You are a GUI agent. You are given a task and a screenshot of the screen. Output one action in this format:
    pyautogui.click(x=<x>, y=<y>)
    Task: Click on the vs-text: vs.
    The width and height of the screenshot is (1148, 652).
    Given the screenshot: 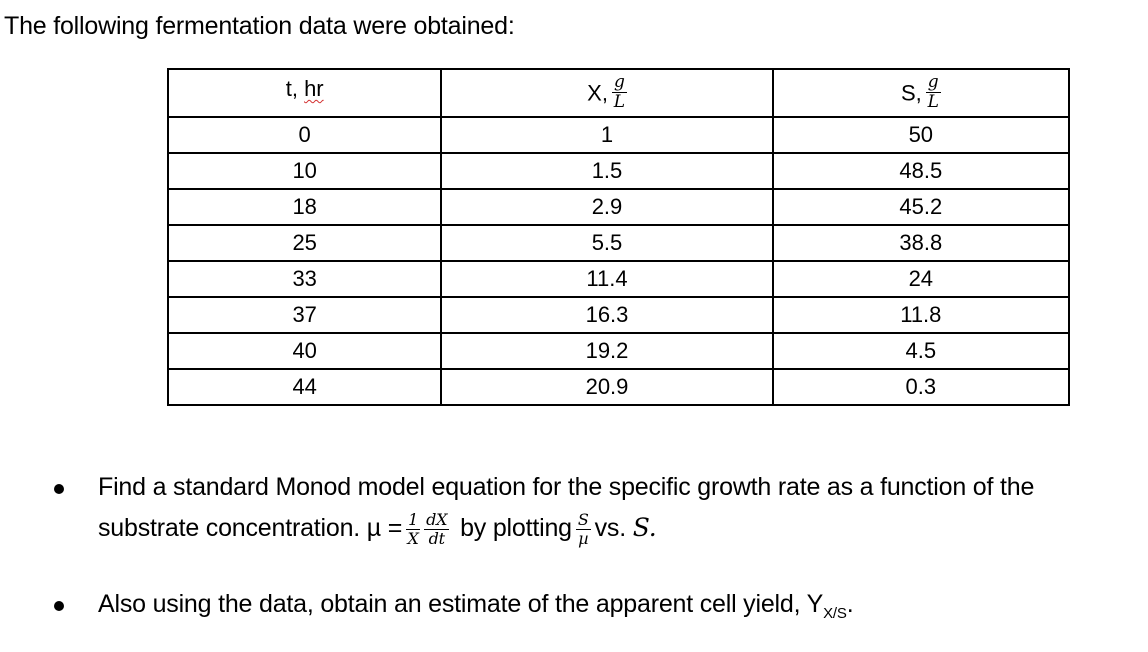 What is the action you would take?
    pyautogui.click(x=610, y=528)
    